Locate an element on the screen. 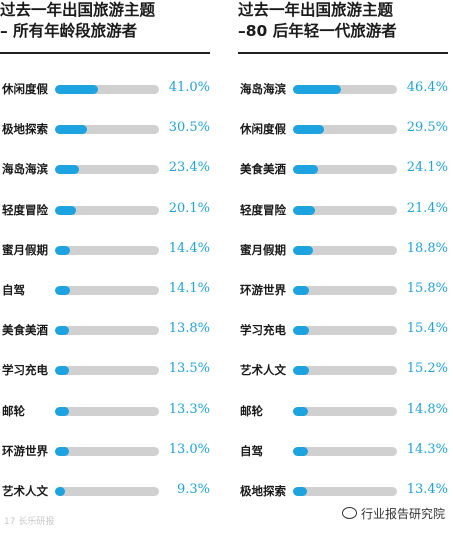 This screenshot has height=533, width=453. bar-row: 邮轮 13.3% is located at coordinates (106, 411).